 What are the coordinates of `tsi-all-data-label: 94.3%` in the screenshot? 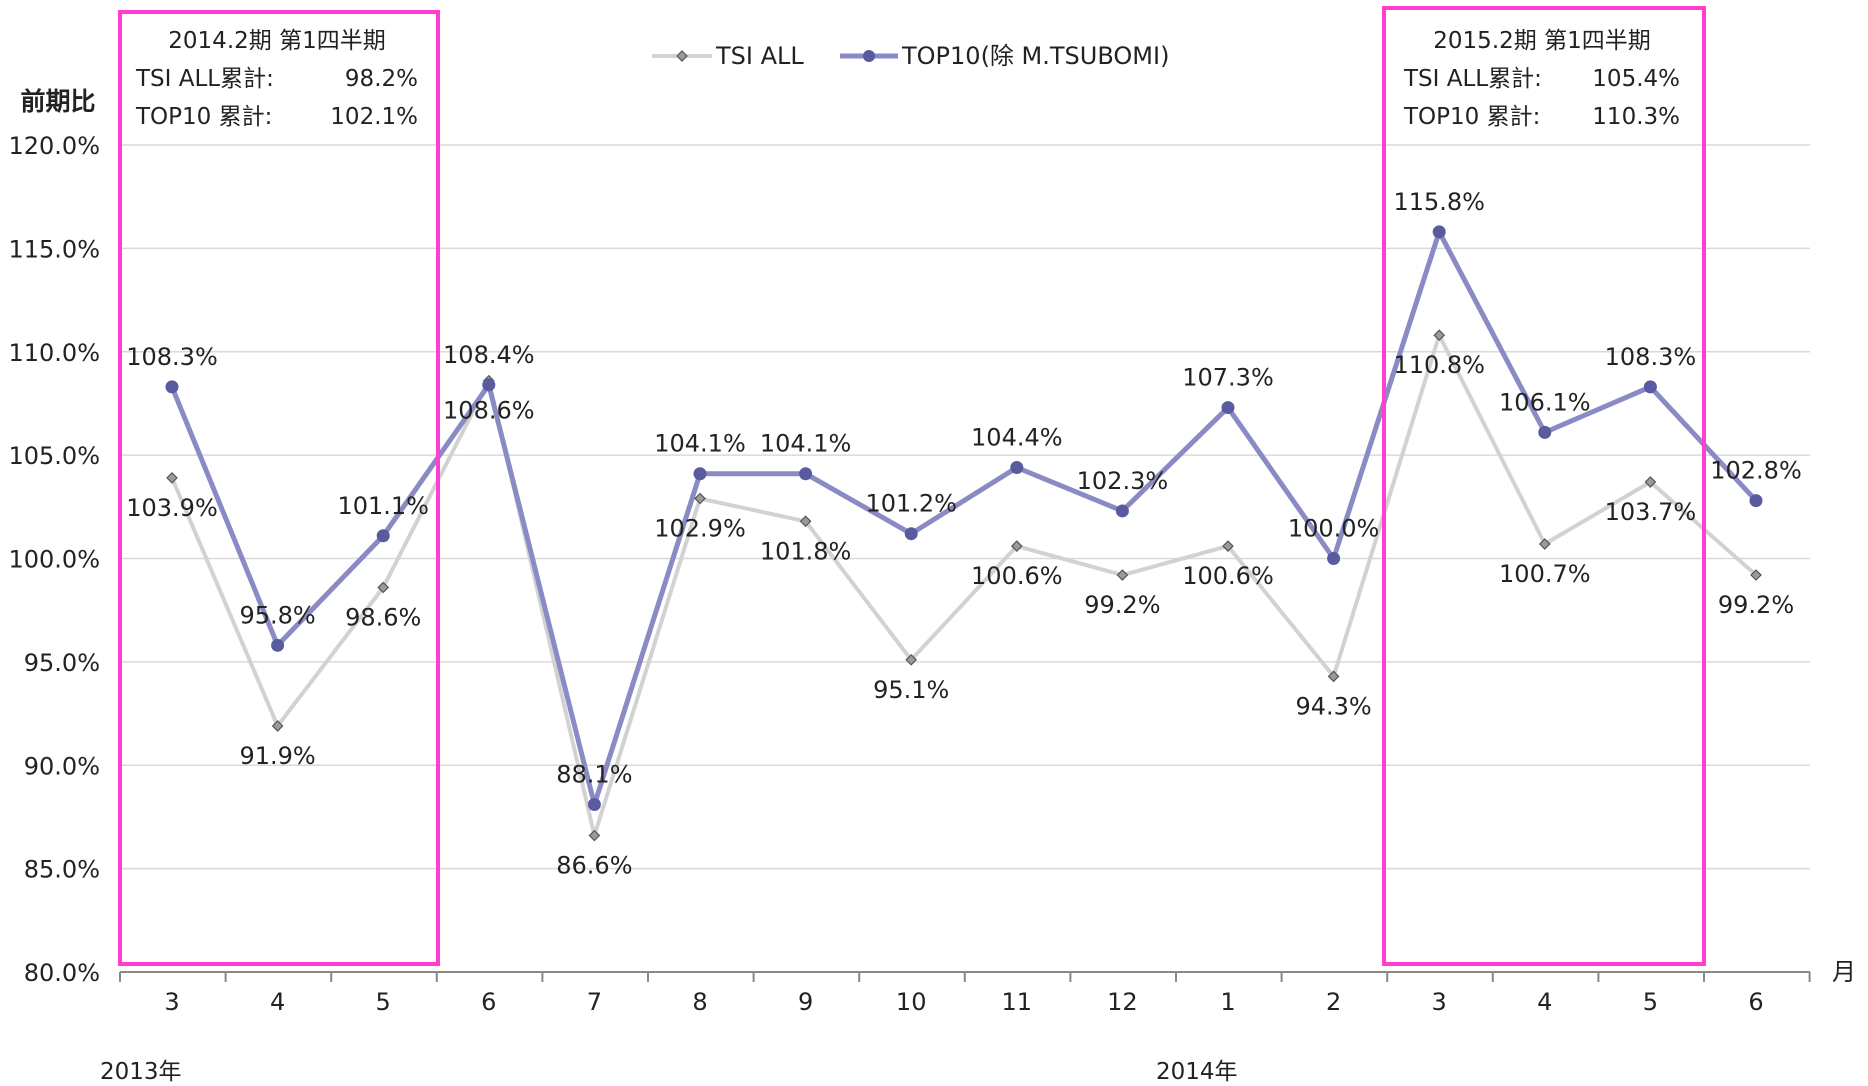 It's located at (1333, 706).